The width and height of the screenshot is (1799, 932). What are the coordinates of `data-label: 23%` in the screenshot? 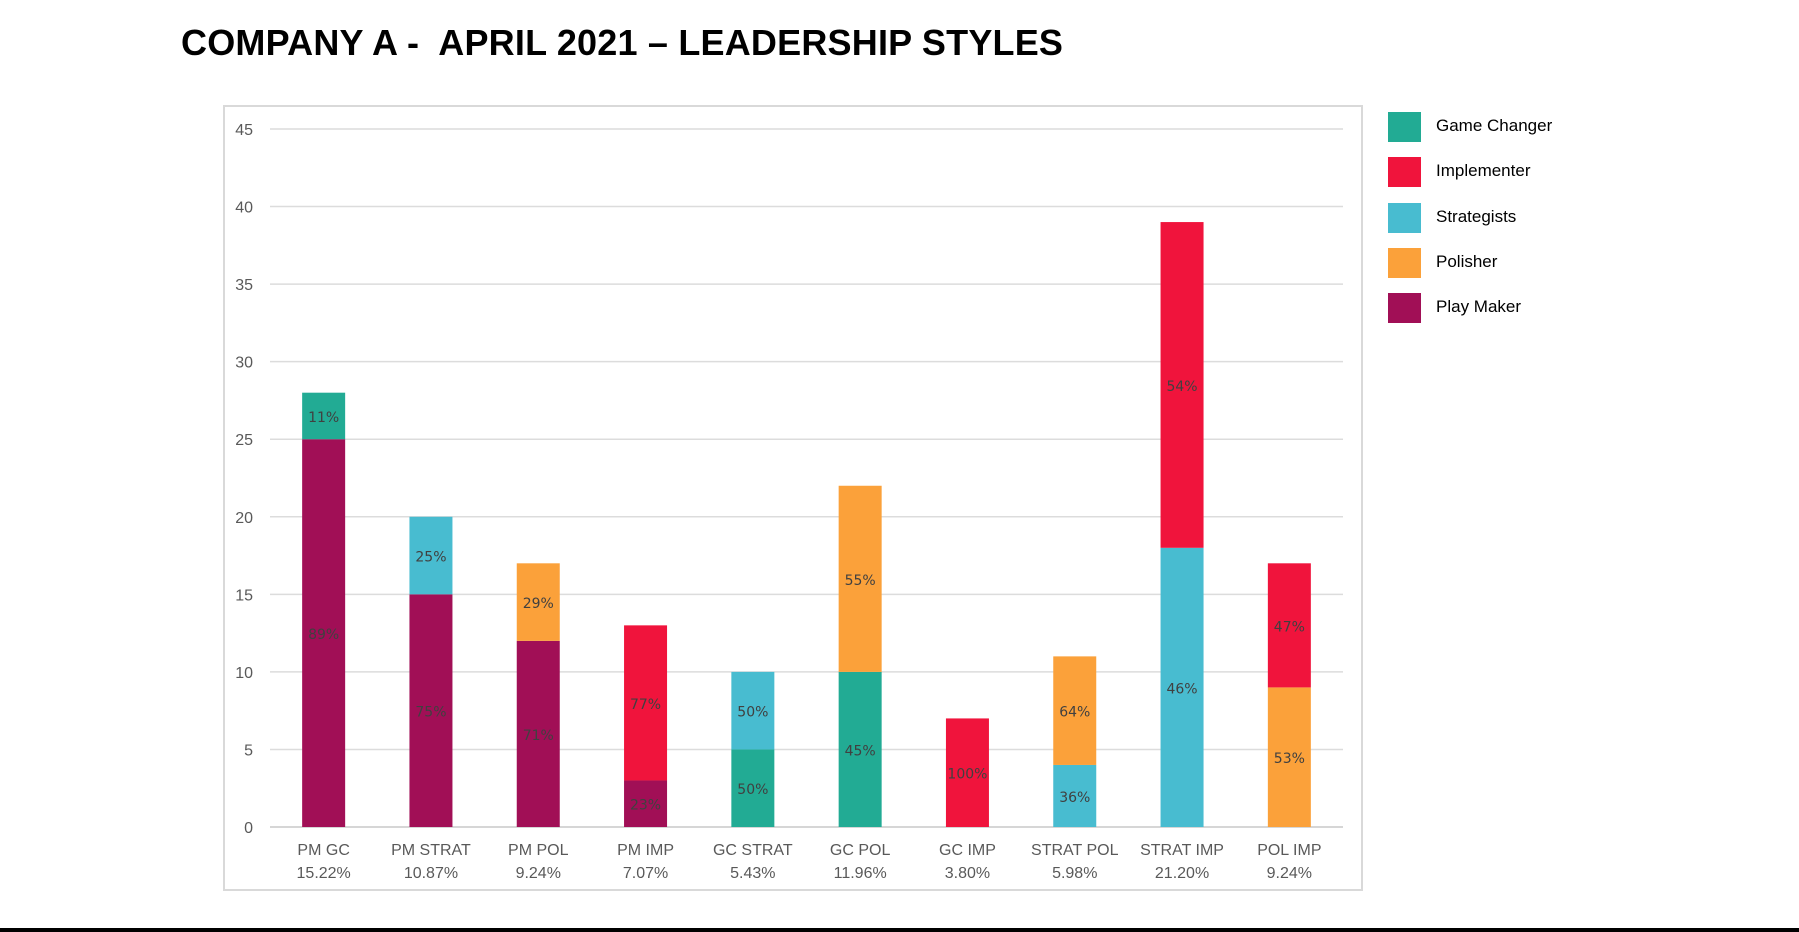 It's located at (645, 806).